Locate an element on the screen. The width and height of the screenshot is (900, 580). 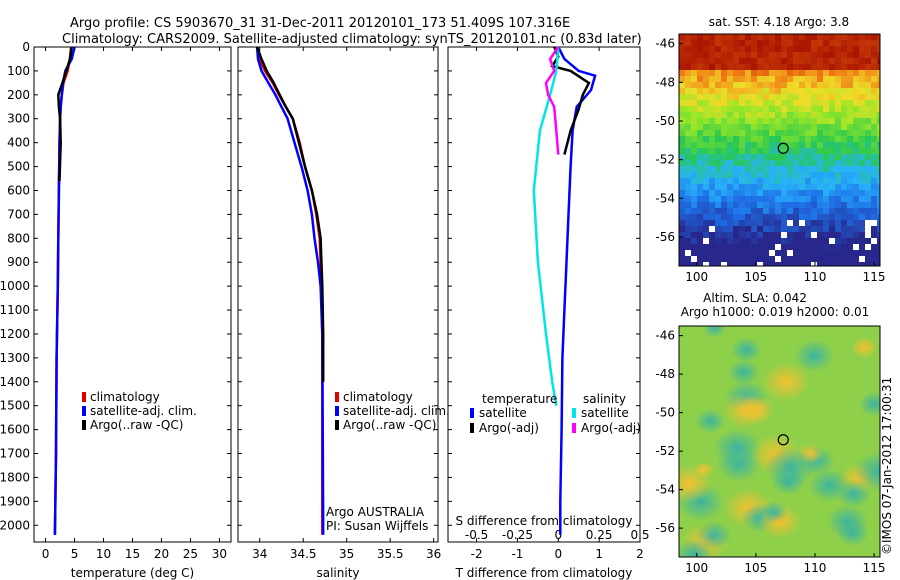
y-tick-label: 1700 is located at coordinates (15, 454).